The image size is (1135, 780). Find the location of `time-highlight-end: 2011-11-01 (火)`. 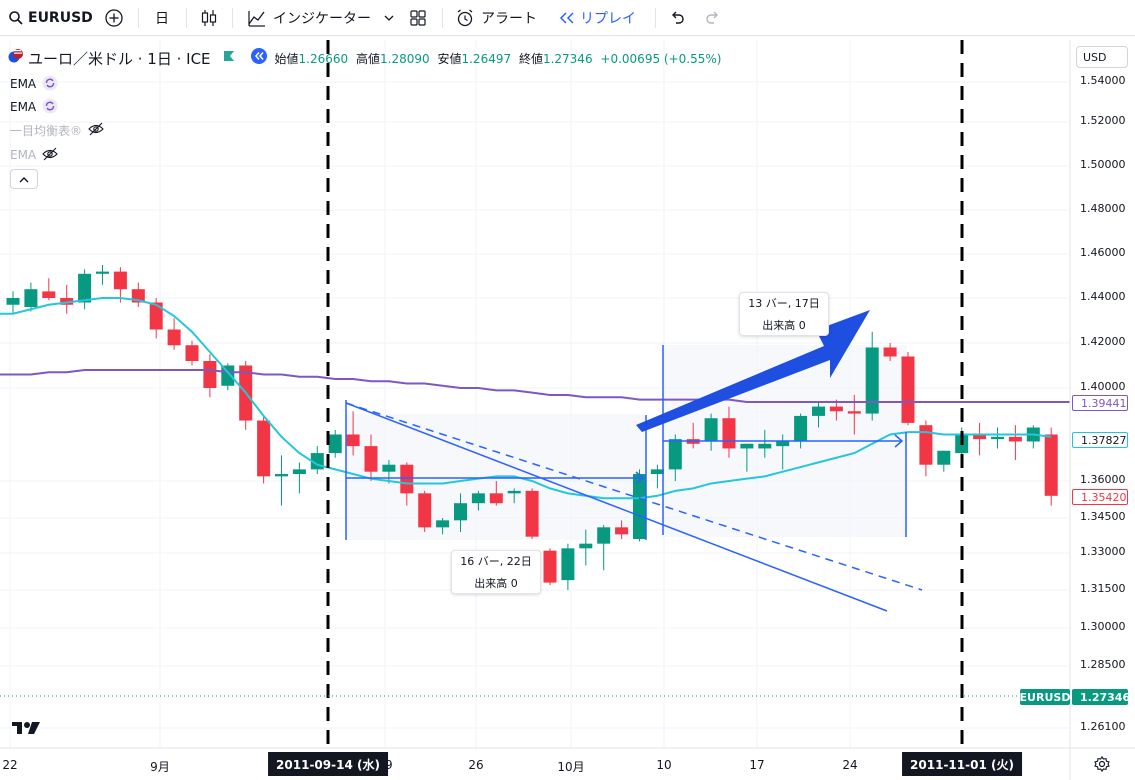

time-highlight-end: 2011-11-01 (火) is located at coordinates (962, 764).